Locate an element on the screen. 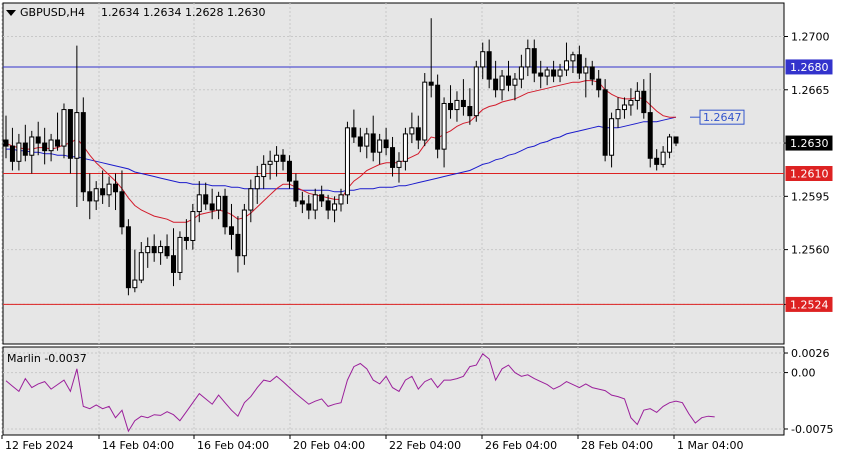 The height and width of the screenshot is (459, 842). level-label-lower-support: 1.2524 is located at coordinates (809, 304).